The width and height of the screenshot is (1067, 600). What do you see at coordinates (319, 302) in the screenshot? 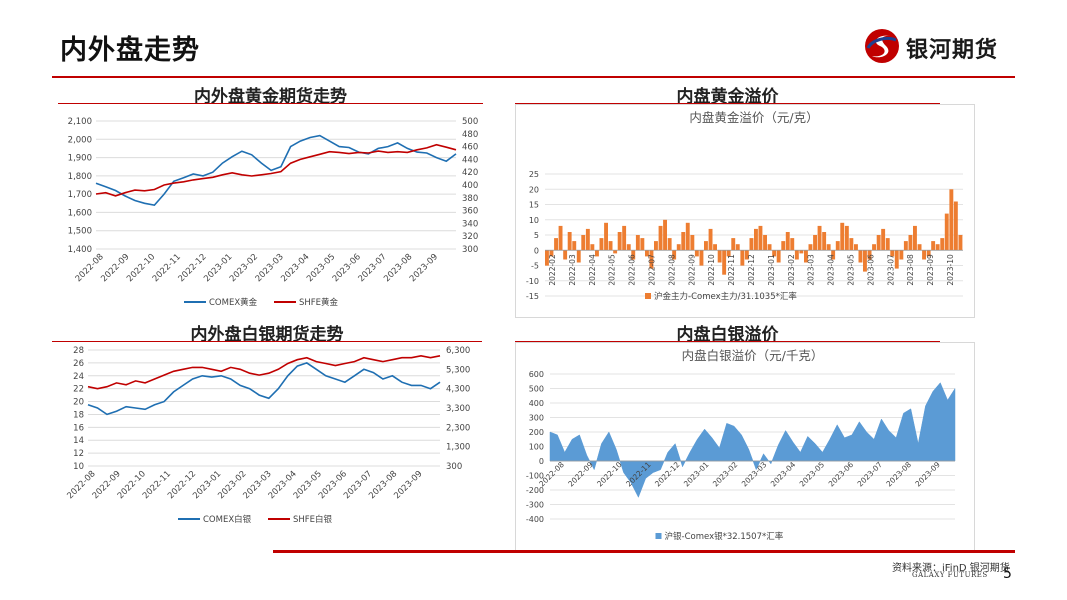
I see `legend-label: SHFE黄金` at bounding box center [319, 302].